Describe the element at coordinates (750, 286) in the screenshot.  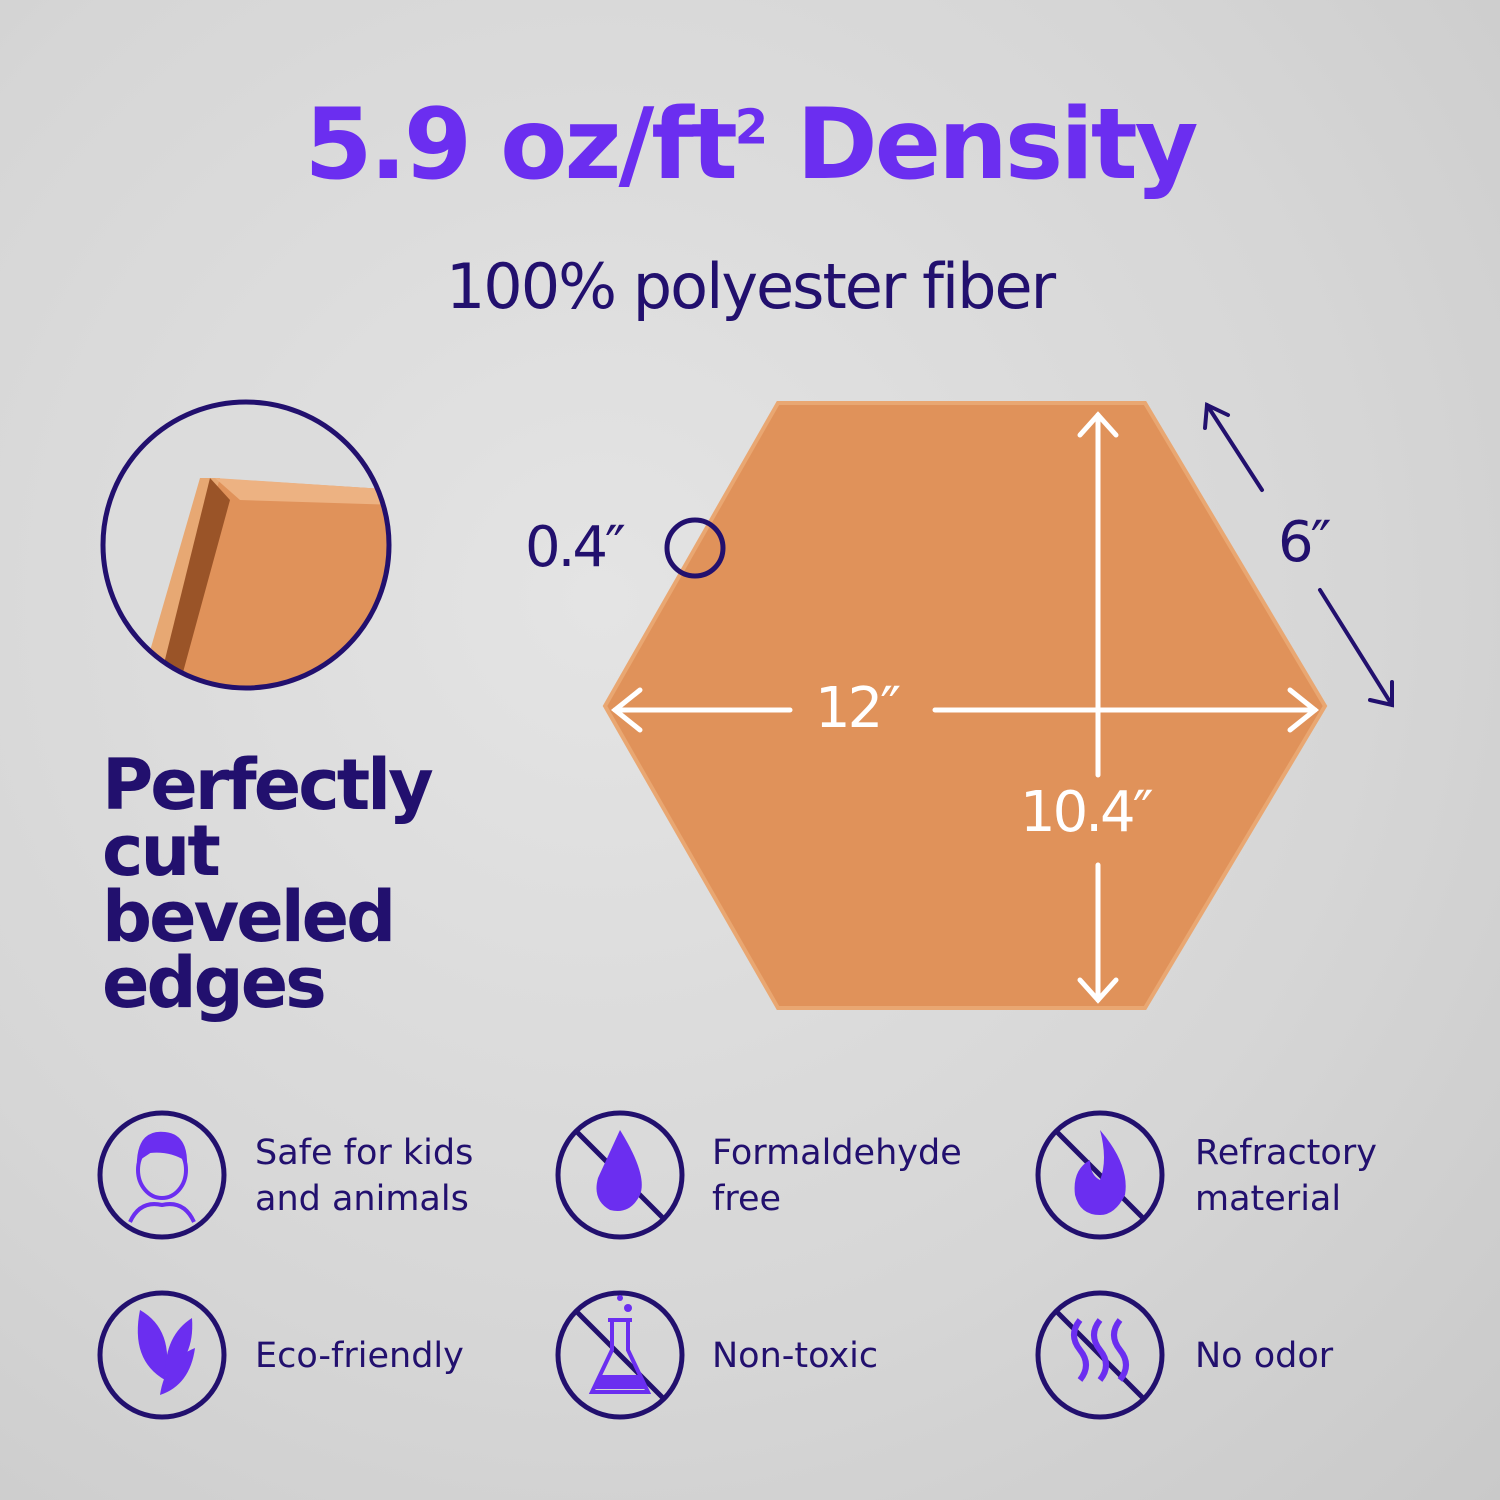
I see `subtitle: 100% polyester fiber` at that location.